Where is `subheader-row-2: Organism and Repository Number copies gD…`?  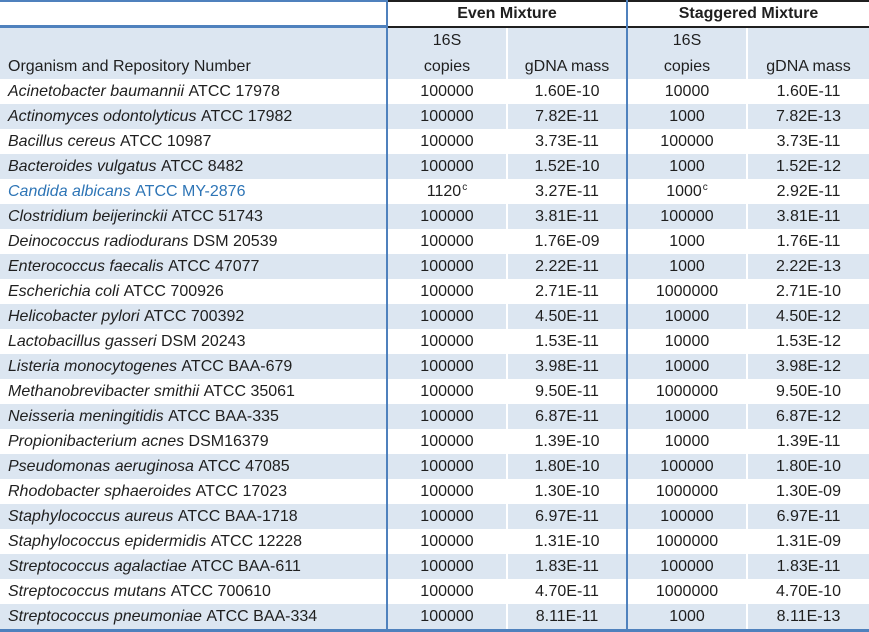 subheader-row-2: Organism and Repository Number copies gD… is located at coordinates (434, 66).